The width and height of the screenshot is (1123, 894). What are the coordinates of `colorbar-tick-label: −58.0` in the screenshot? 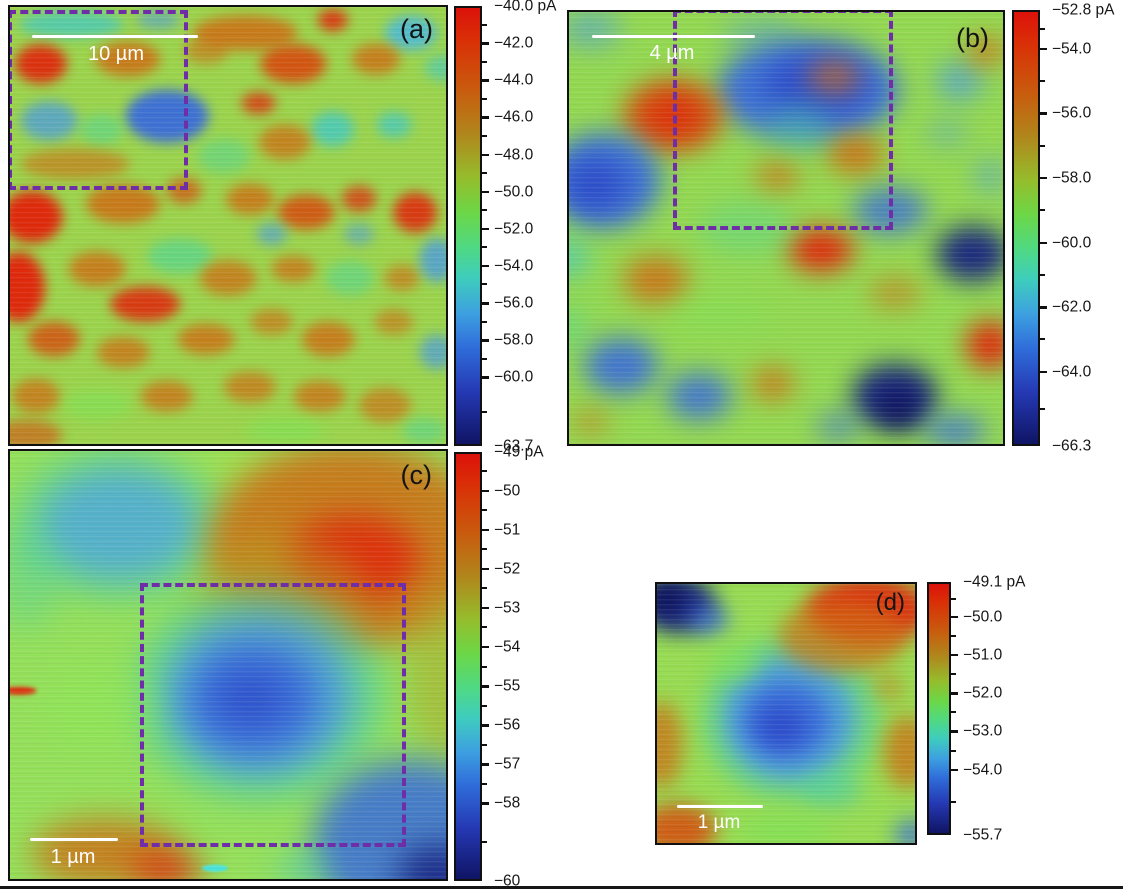 It's located at (514, 340).